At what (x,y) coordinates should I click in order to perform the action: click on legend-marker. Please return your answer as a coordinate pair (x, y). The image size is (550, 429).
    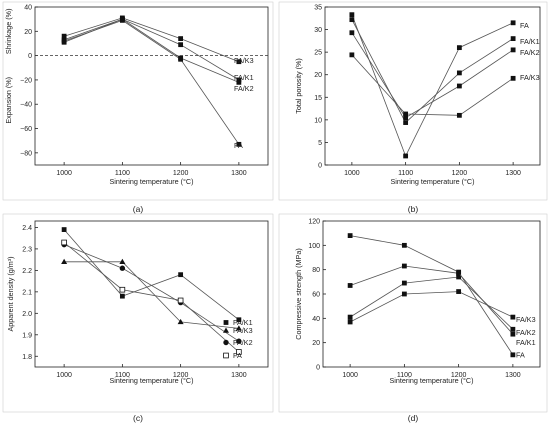
    Looking at the image, I should click on (226, 355).